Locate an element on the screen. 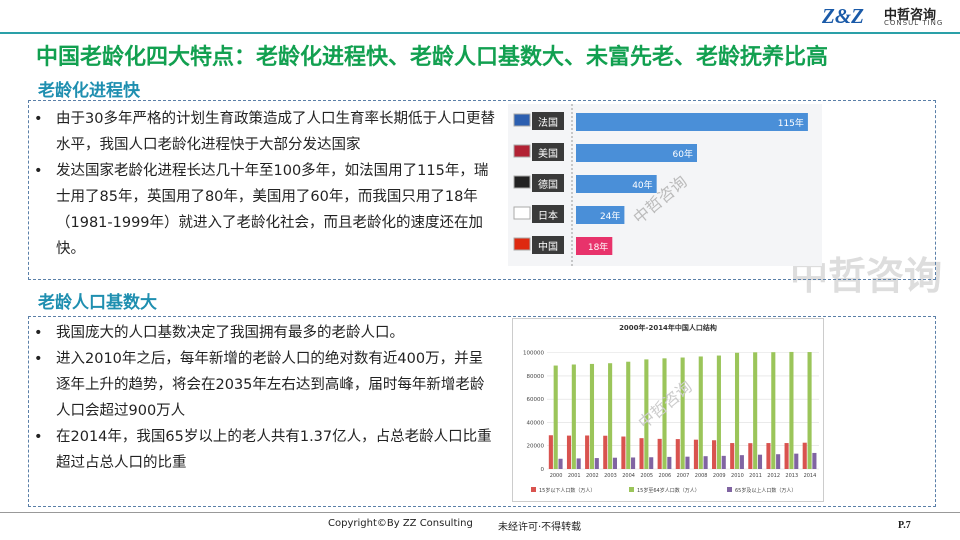  category-label: 日本 is located at coordinates (548, 215).